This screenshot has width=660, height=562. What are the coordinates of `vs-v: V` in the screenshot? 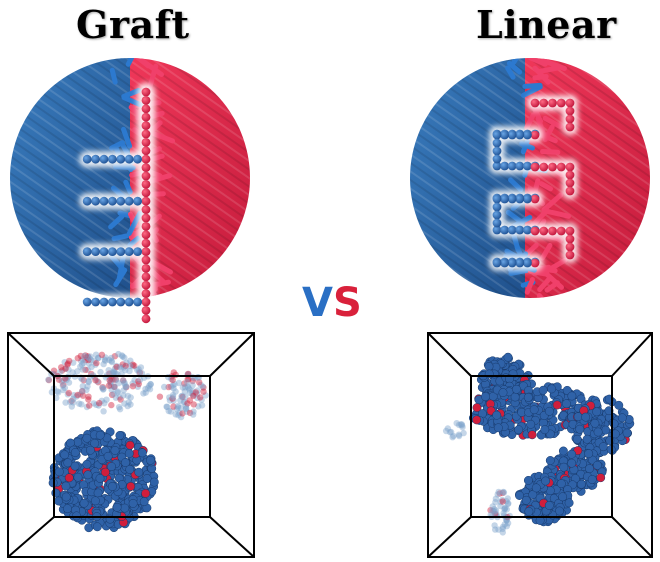 It's located at (317, 303).